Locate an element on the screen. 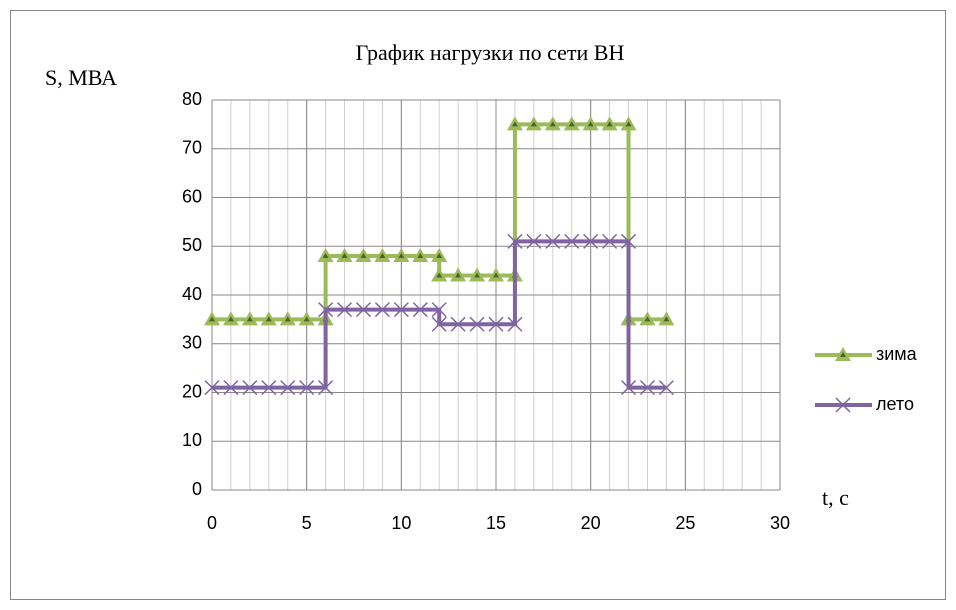  x-tick-label: 30 is located at coordinates (780, 523).